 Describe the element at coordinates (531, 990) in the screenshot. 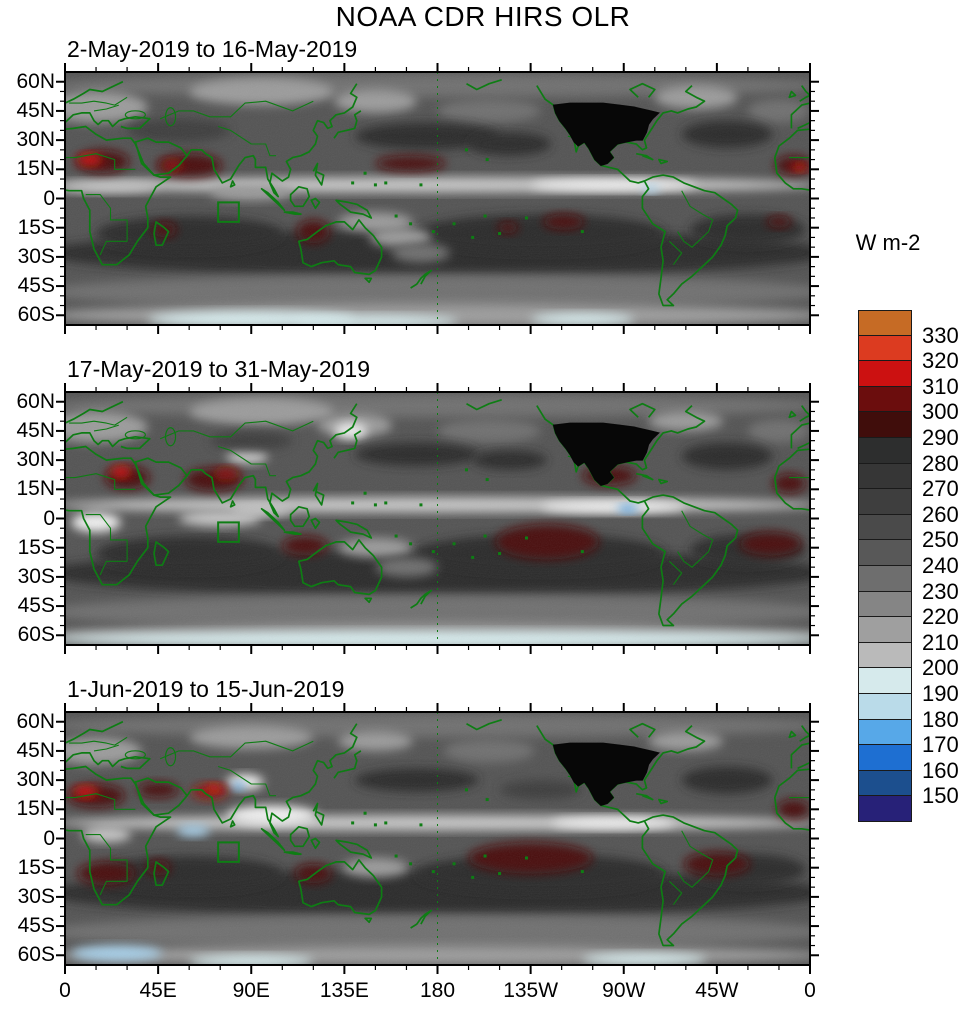

I see `lon-tick-label: 135W` at that location.